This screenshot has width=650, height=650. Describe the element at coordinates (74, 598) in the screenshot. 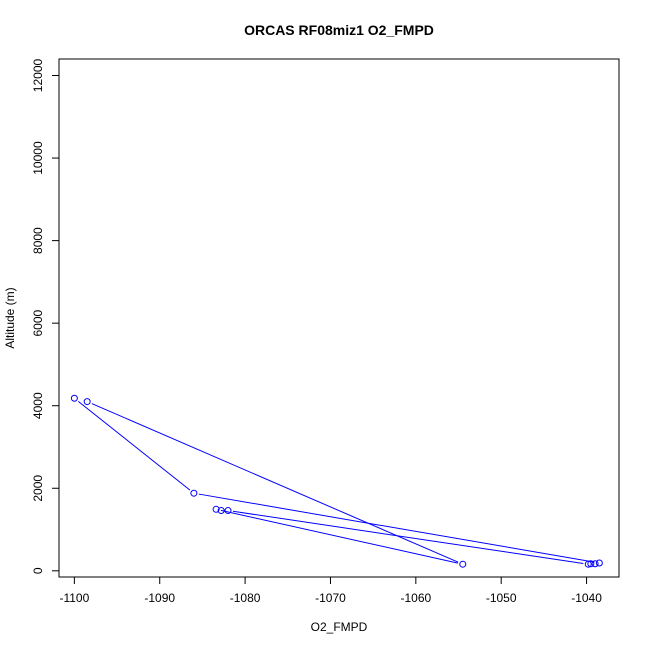

I see `x-tick-label: -1100` at that location.